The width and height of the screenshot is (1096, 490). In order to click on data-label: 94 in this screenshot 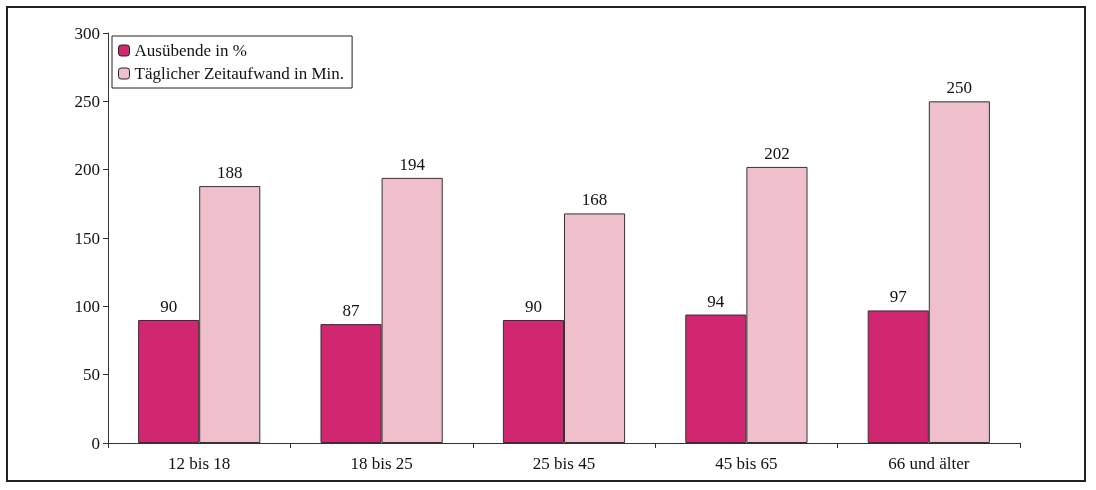, I will do `click(716, 301)`.